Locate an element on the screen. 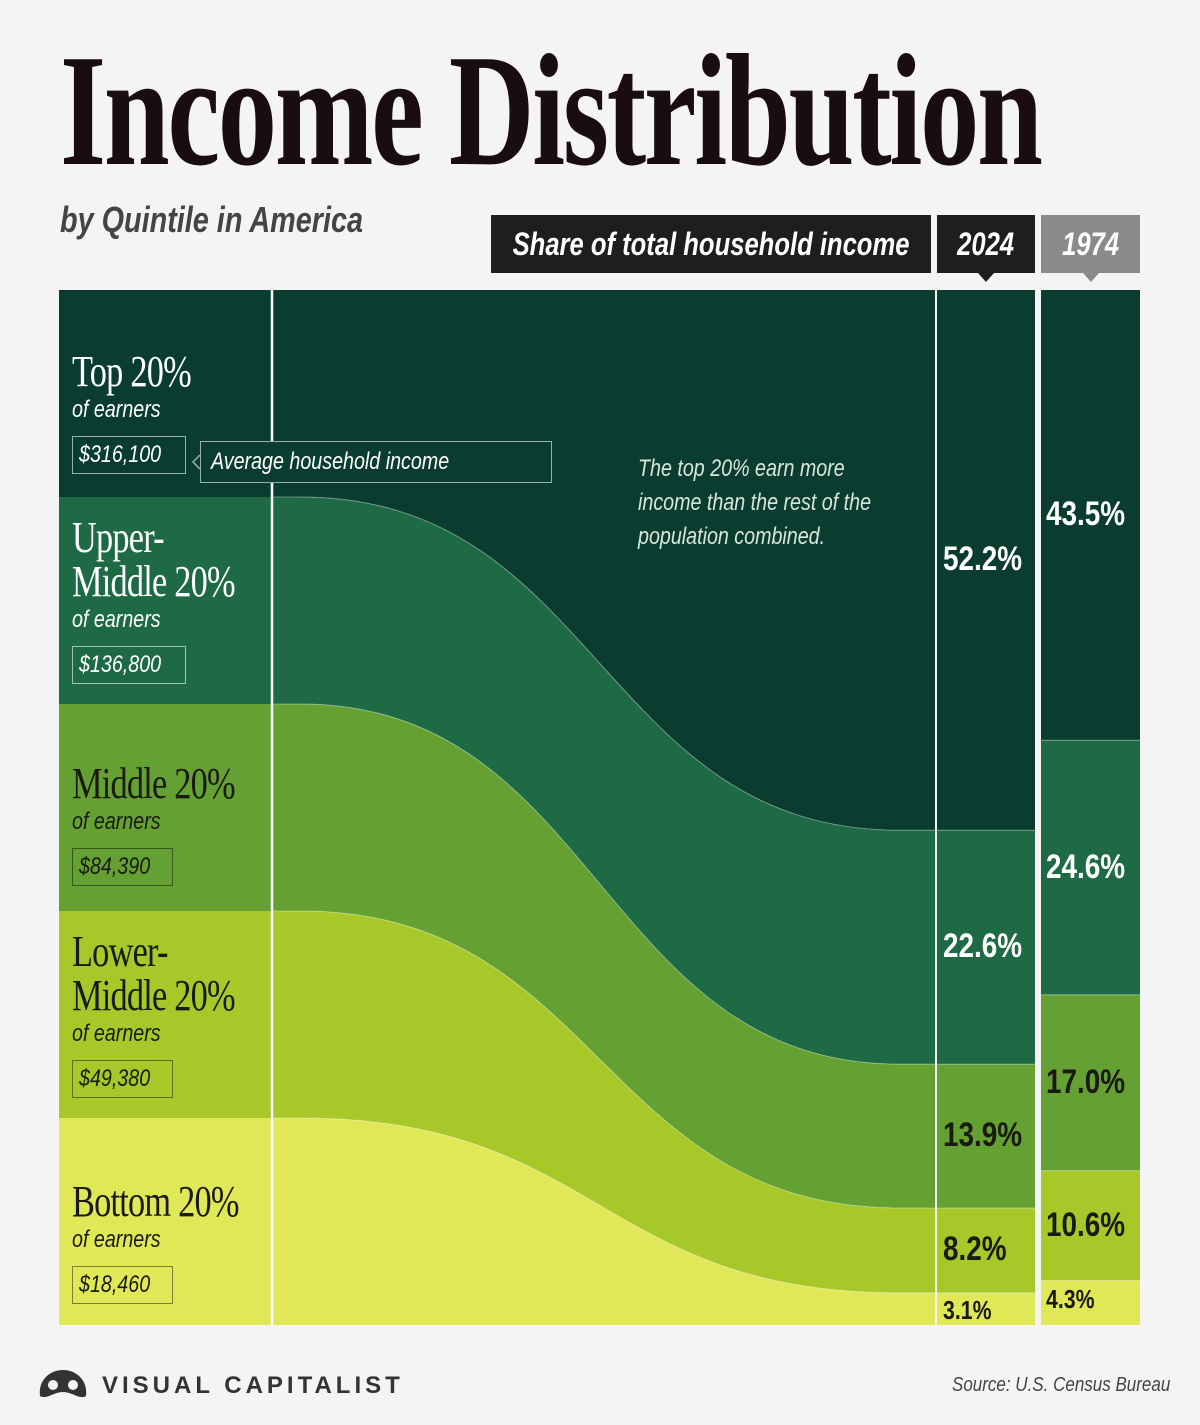  pct-2024-label: 3.1% is located at coordinates (967, 1309).